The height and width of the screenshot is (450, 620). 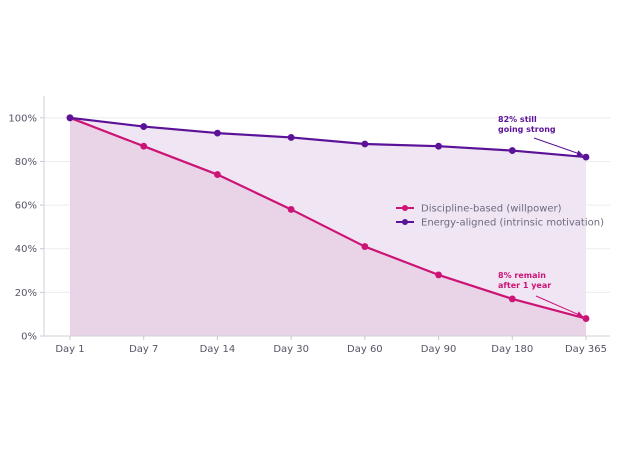 What do you see at coordinates (524, 285) in the screenshot?
I see `annotation-line: after 1 year` at bounding box center [524, 285].